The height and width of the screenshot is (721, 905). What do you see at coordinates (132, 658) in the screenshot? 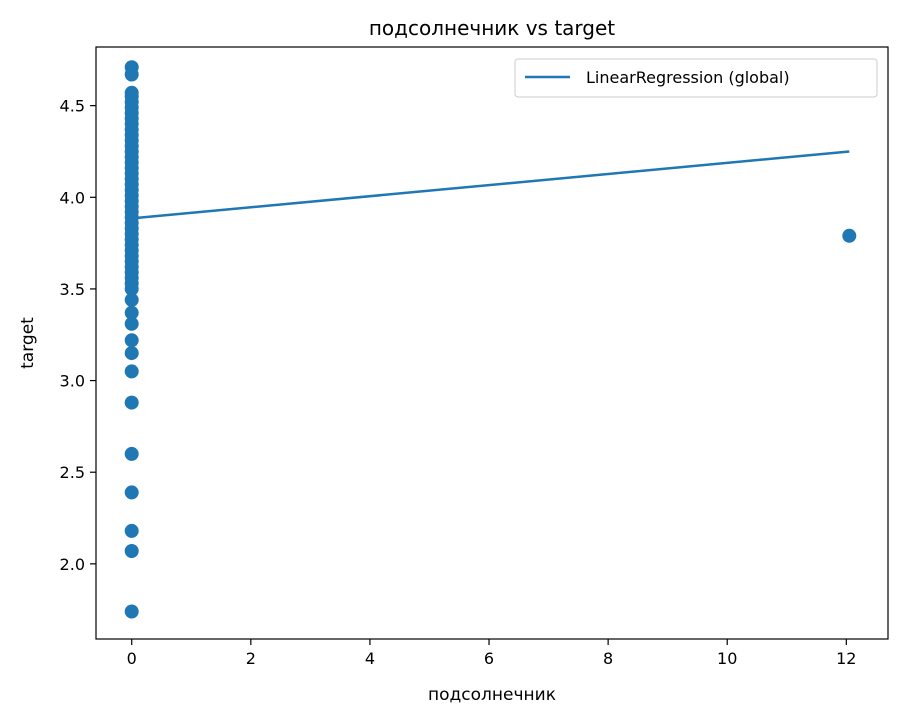
I see `x-tick-label-0: 0` at bounding box center [132, 658].